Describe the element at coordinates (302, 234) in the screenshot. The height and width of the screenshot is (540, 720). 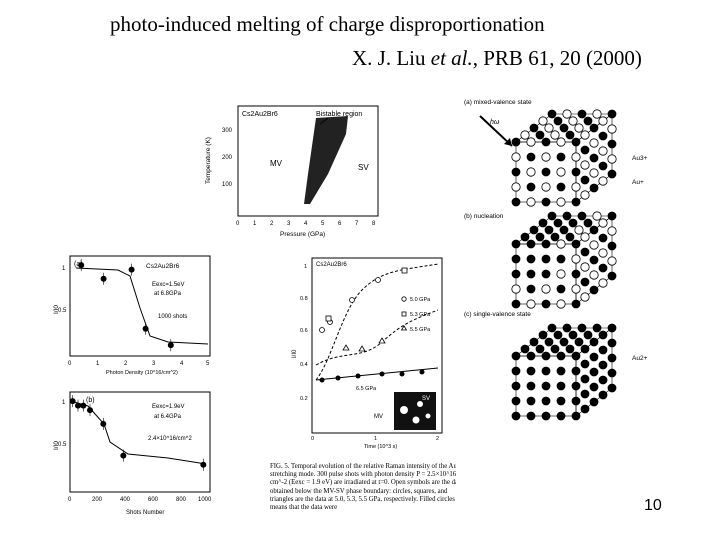
I see `phase-xlabel: Pressure (GPa)` at that location.